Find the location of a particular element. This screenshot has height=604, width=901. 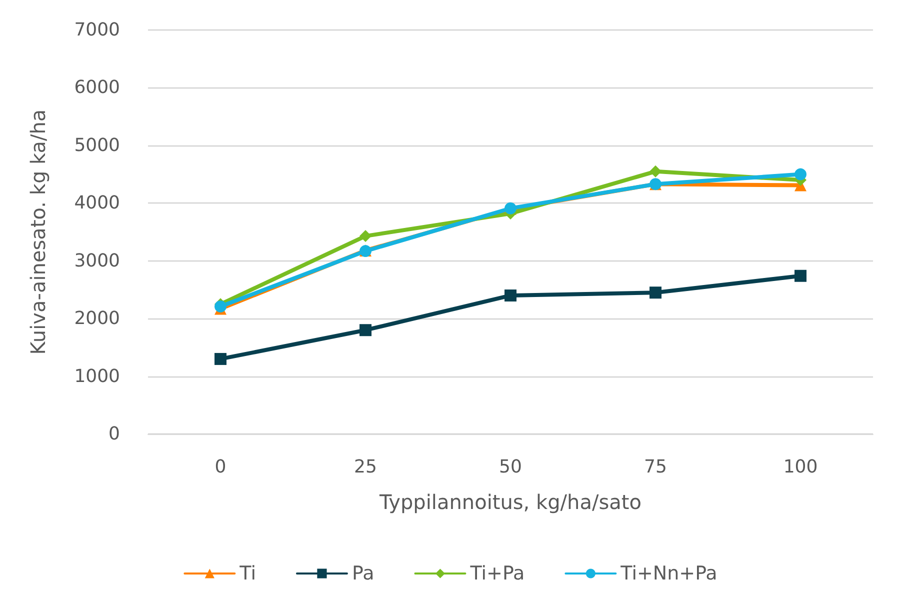

y-axis-title: Kuiva-ainesato. kg ka/ha is located at coordinates (38, 232).